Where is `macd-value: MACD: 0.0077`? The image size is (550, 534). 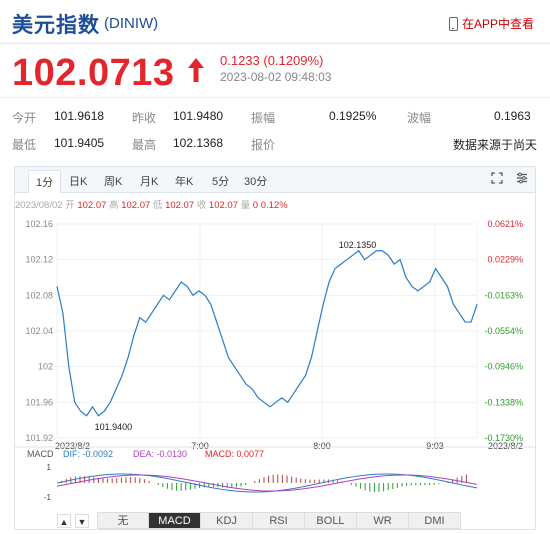 macd-value: MACD: 0.0077 is located at coordinates (234, 454).